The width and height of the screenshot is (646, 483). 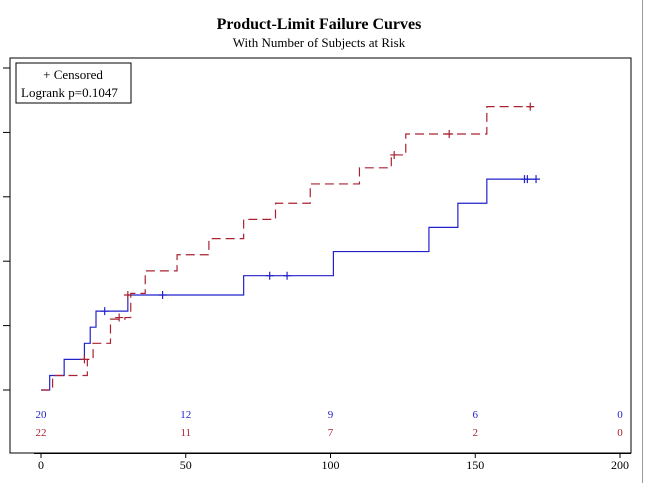 I want to click on y-axis-ticks, so click(x=6, y=229).